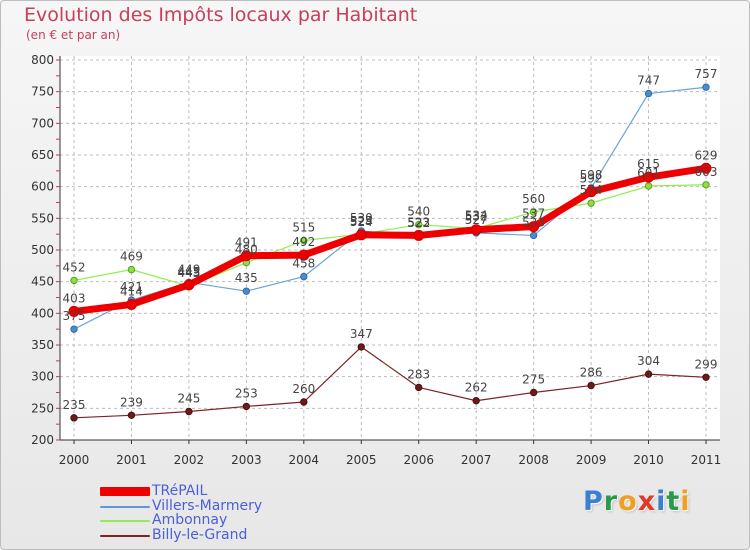 This screenshot has height=550, width=750. I want to click on legend-swatch-ambonnay, so click(125, 521).